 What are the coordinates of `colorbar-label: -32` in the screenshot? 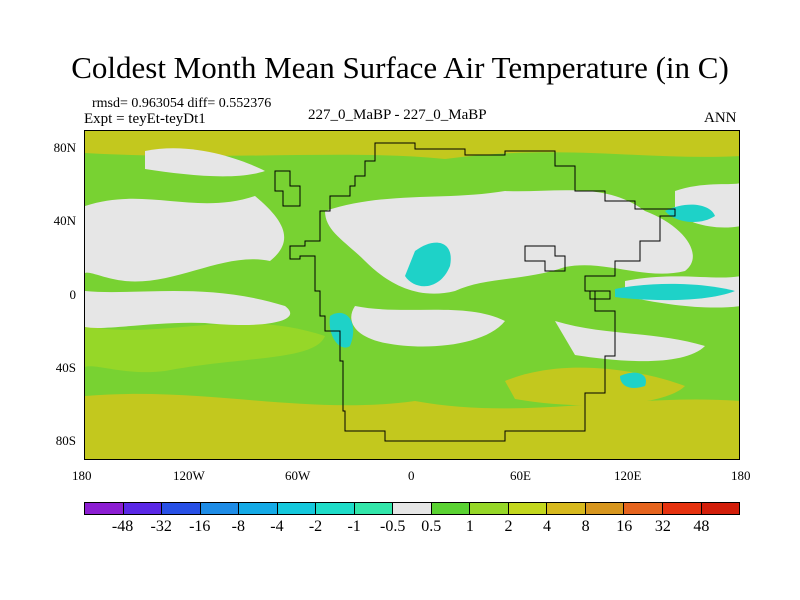 It's located at (161, 526).